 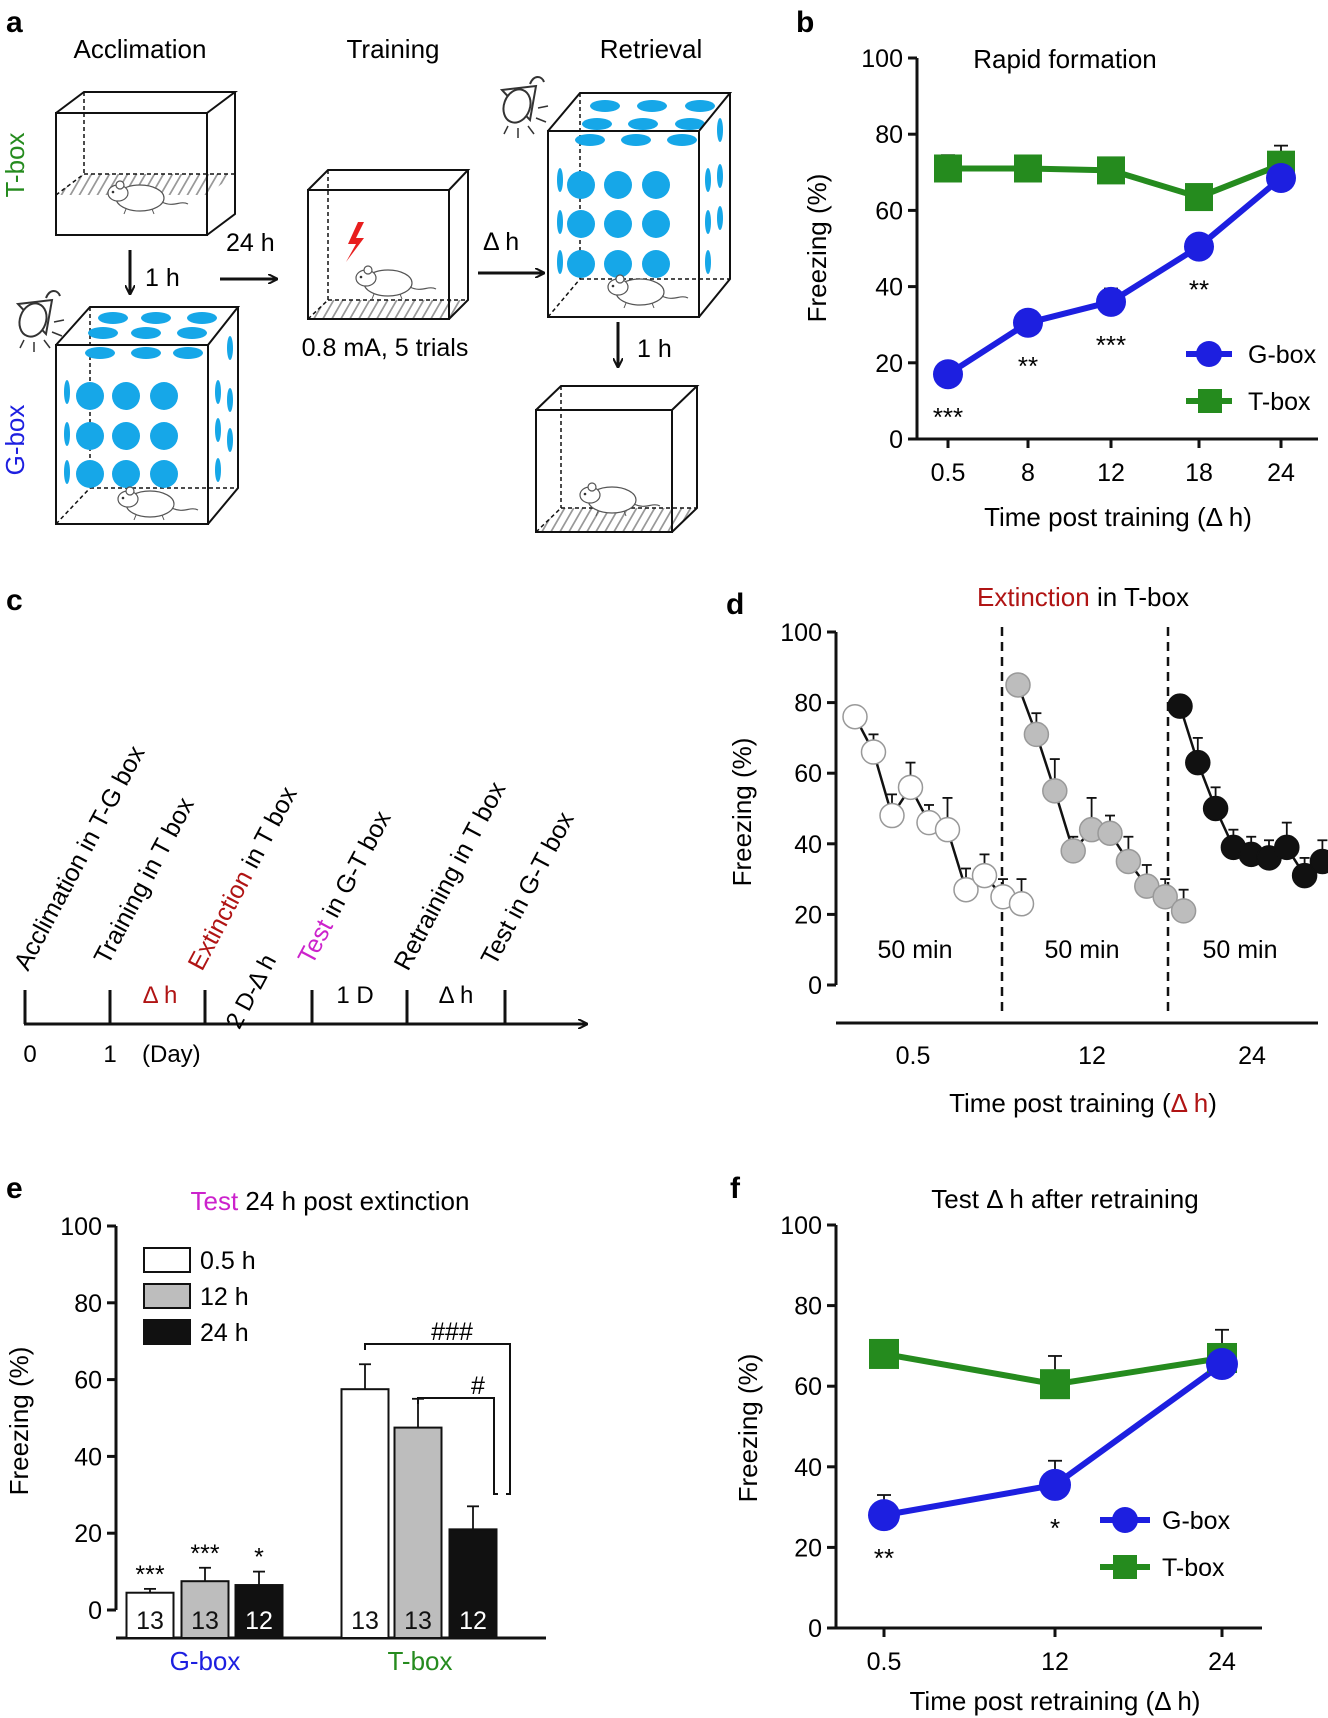 I want to click on tbox-cage-acclimation, so click(x=146, y=163).